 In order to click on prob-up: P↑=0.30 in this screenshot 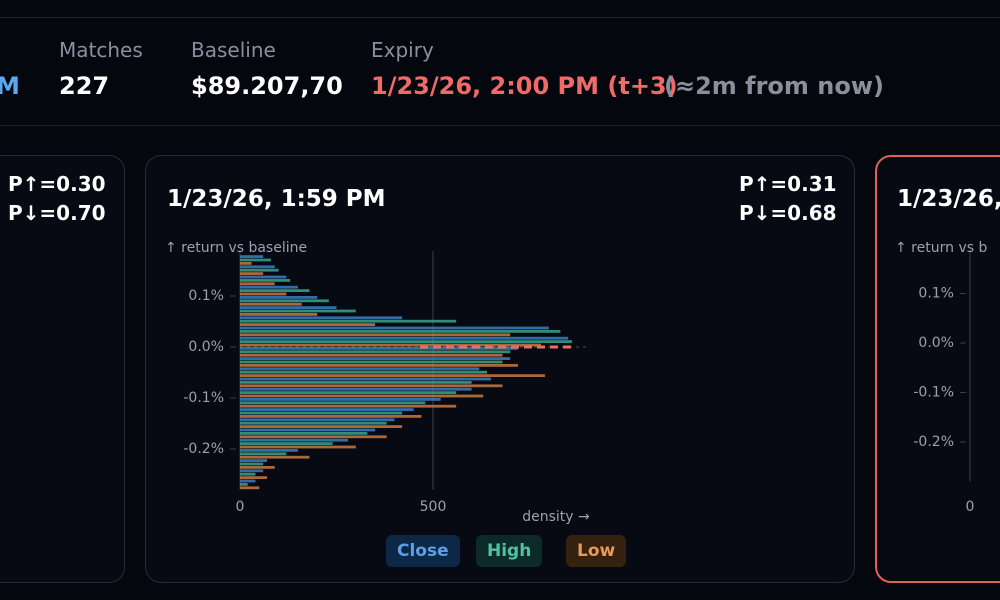, I will do `click(57, 184)`.